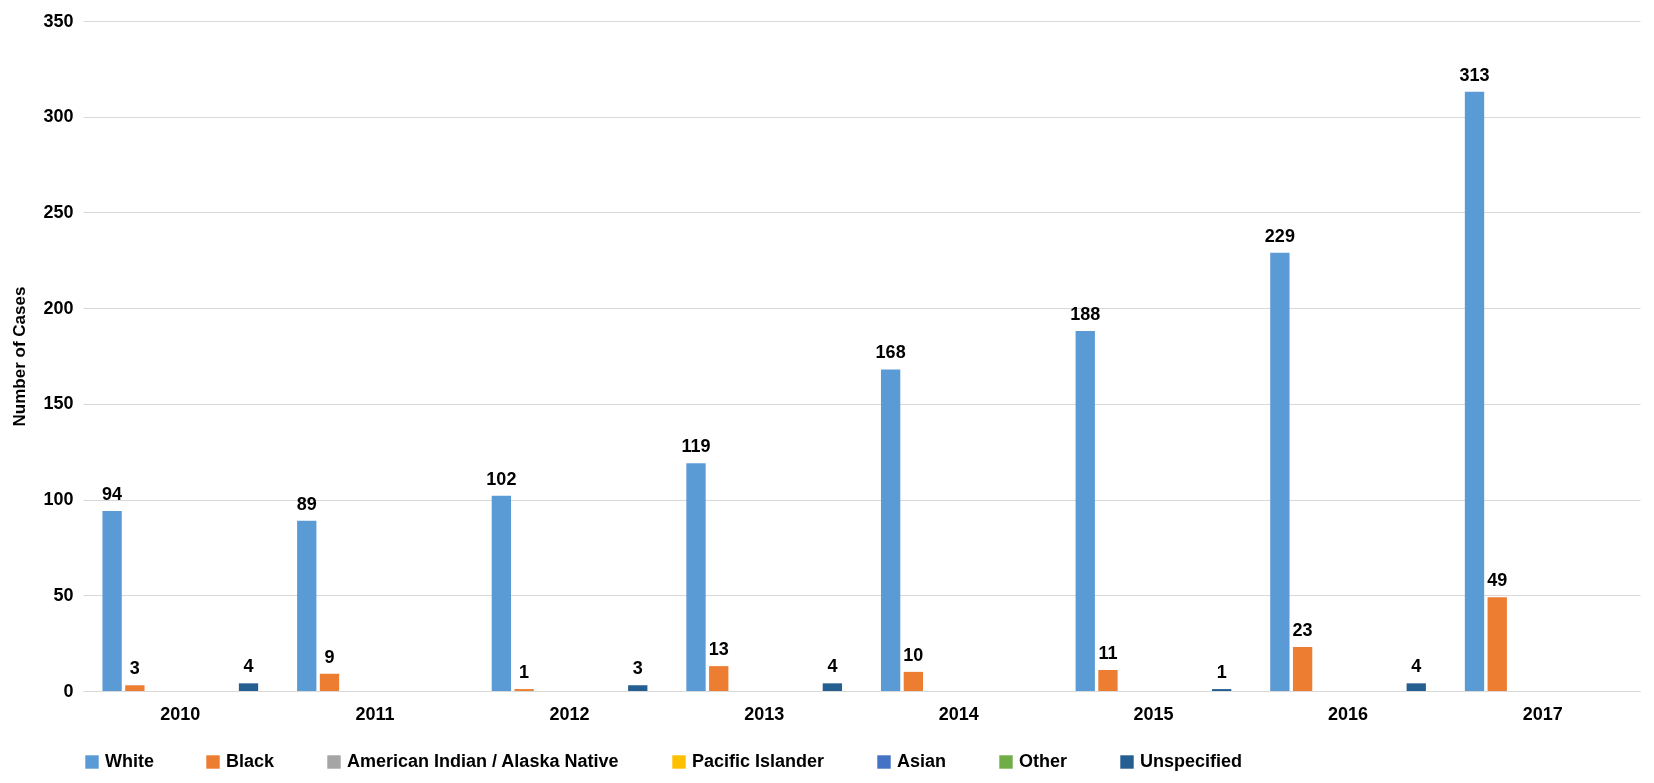  Describe the element at coordinates (890, 352) in the screenshot. I see `data-label: 168` at that location.